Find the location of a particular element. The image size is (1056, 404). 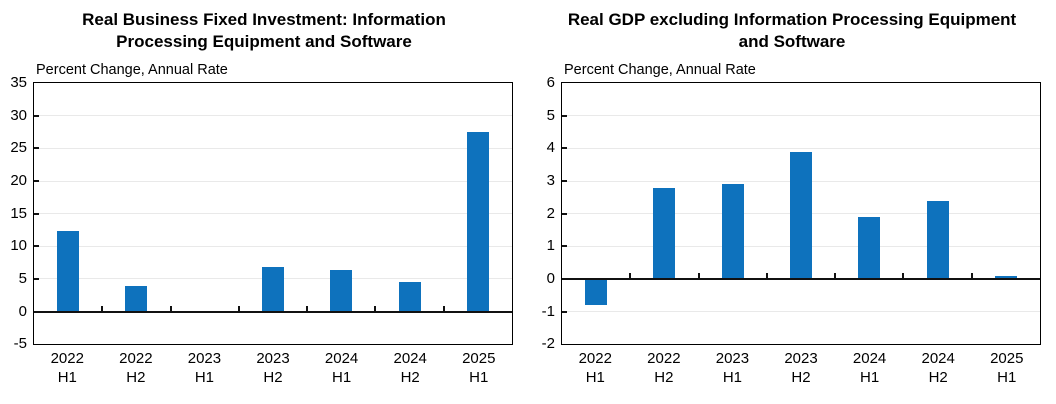

y-tick-label: 25 is located at coordinates (18, 148).